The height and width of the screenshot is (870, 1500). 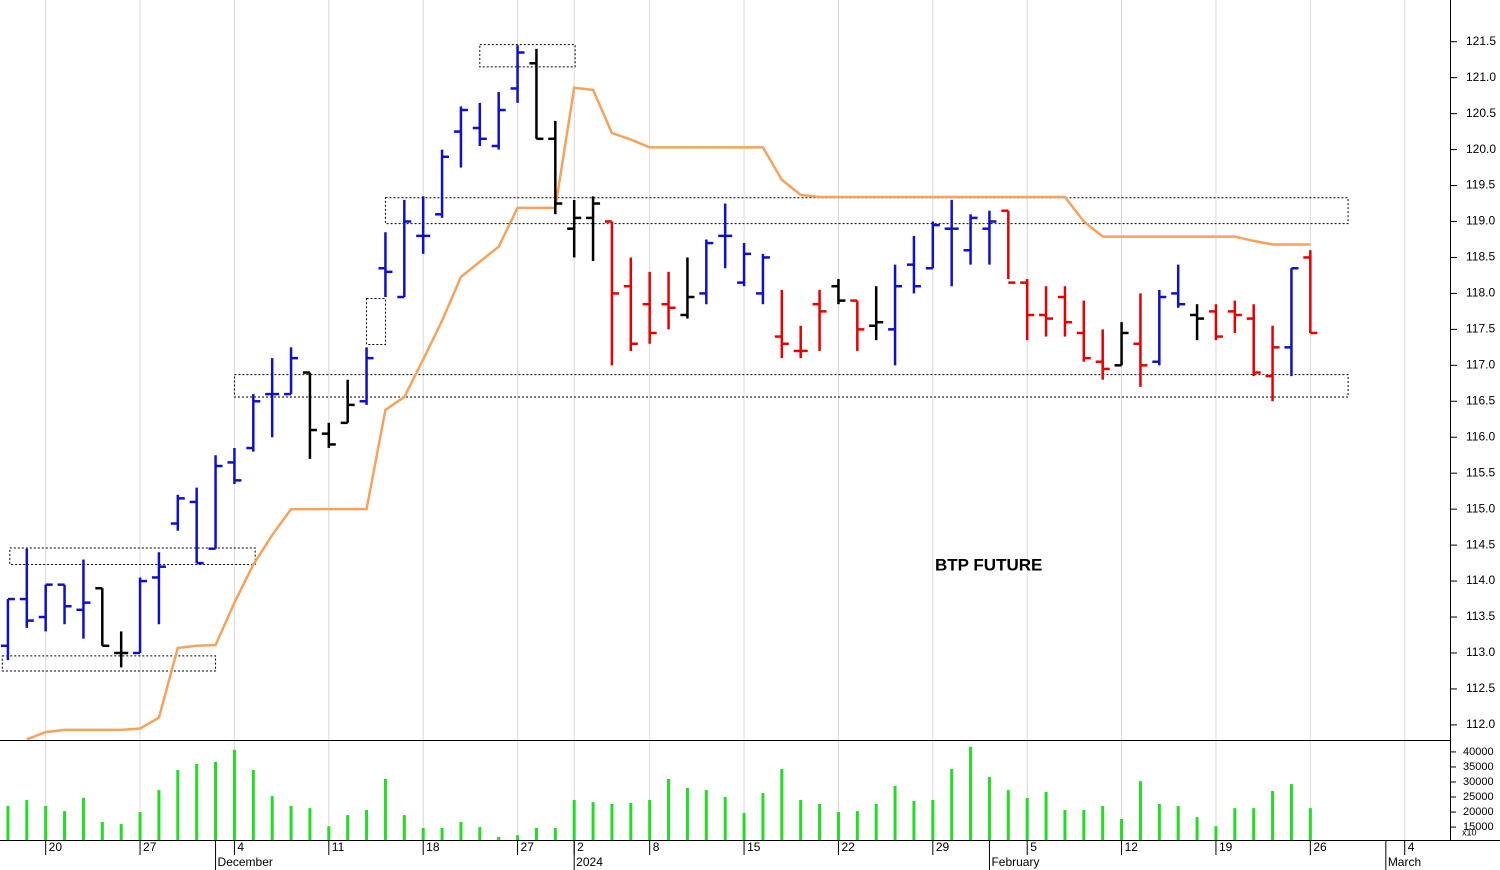 What do you see at coordinates (1478, 797) in the screenshot?
I see `y-tick-label: 25000` at bounding box center [1478, 797].